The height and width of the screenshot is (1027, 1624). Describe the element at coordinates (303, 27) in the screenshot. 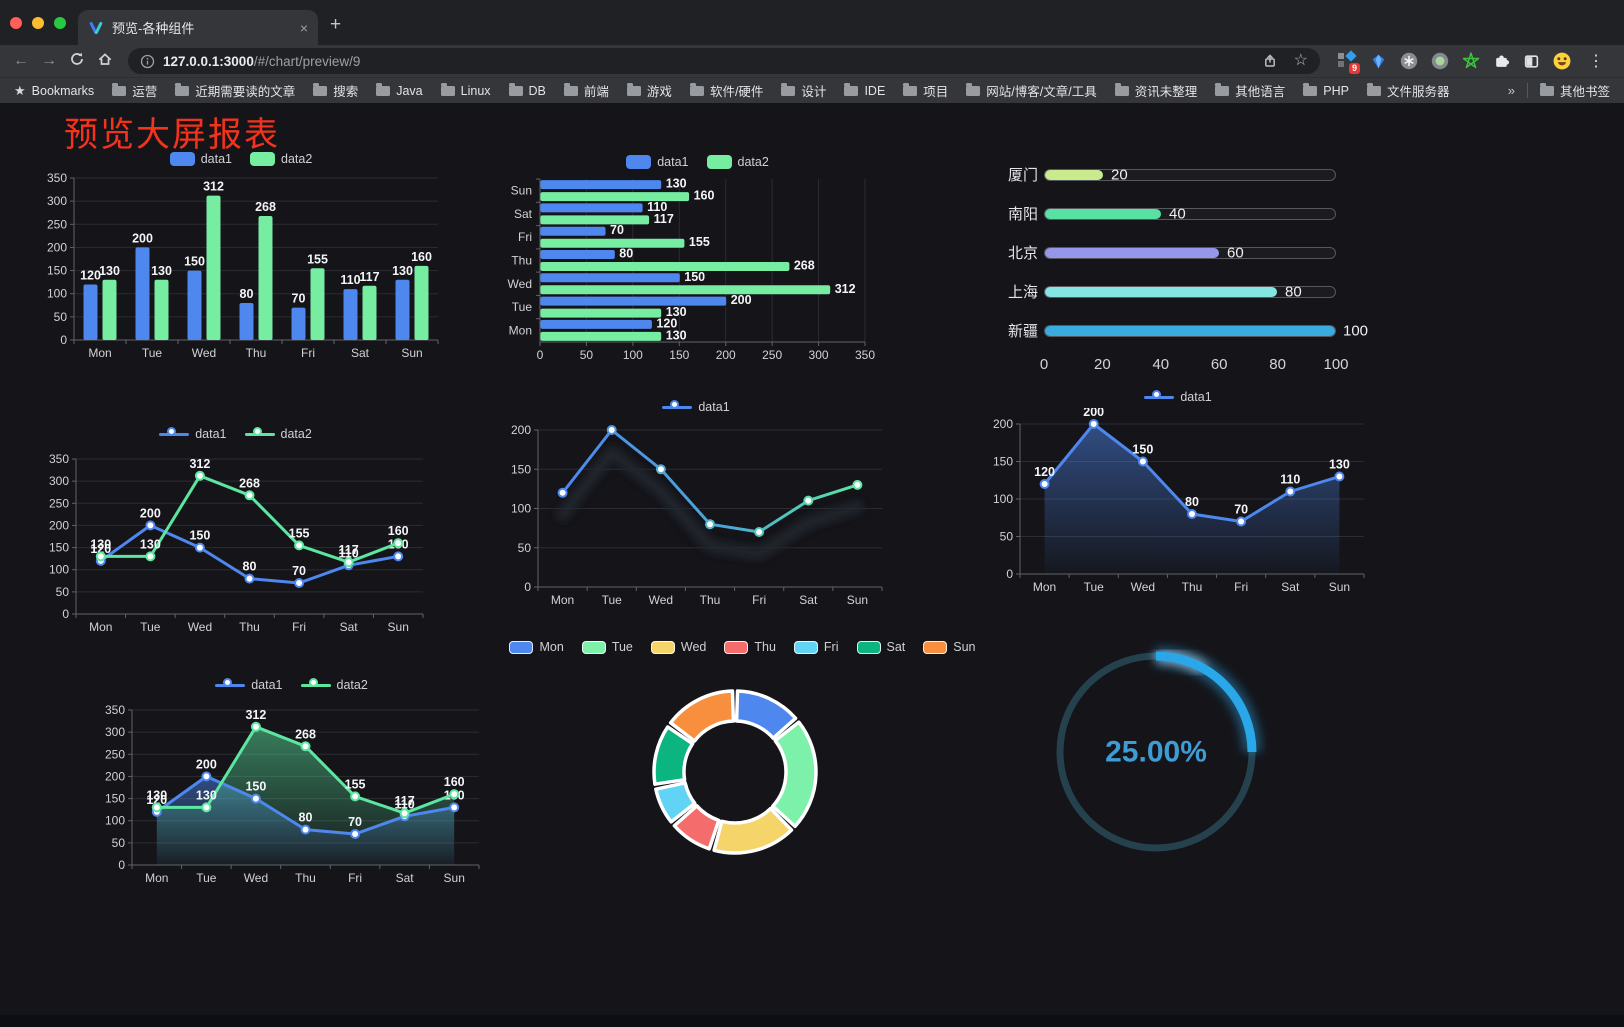

I see `tab-close-icon: ×` at that location.